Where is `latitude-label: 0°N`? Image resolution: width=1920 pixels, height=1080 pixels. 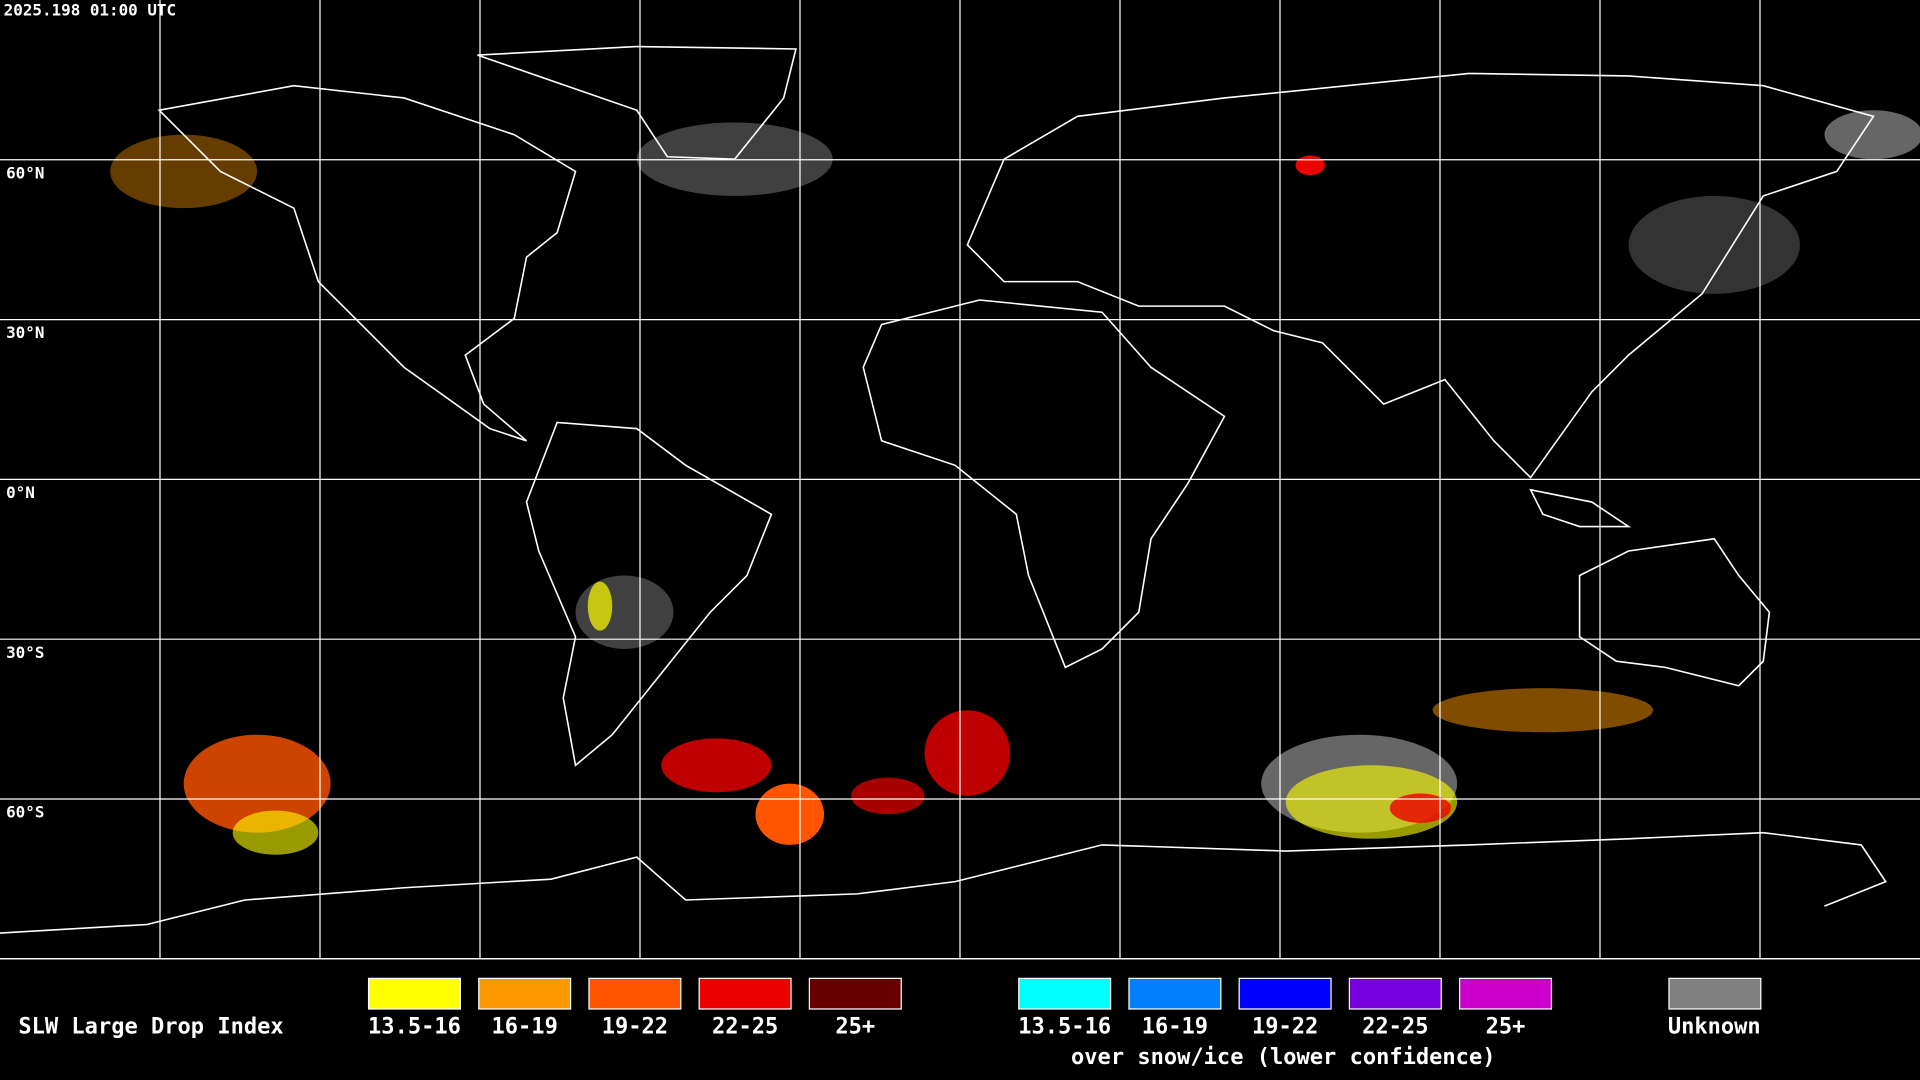 latitude-label: 0°N is located at coordinates (20, 492).